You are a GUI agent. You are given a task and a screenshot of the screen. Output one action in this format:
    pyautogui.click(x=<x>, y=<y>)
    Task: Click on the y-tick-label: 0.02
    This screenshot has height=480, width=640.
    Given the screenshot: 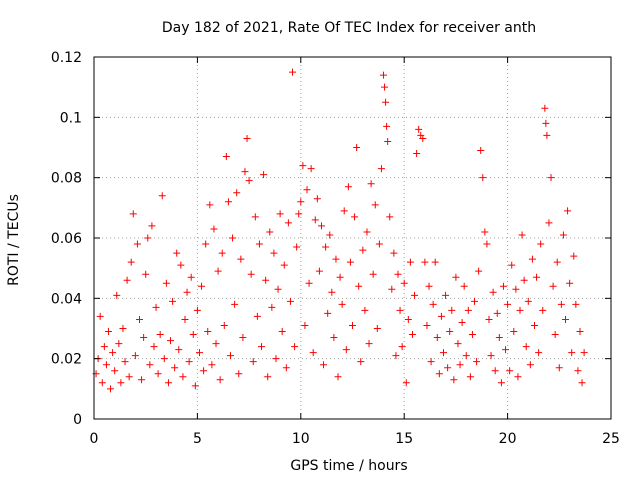 What is the action you would take?
    pyautogui.click(x=66, y=360)
    